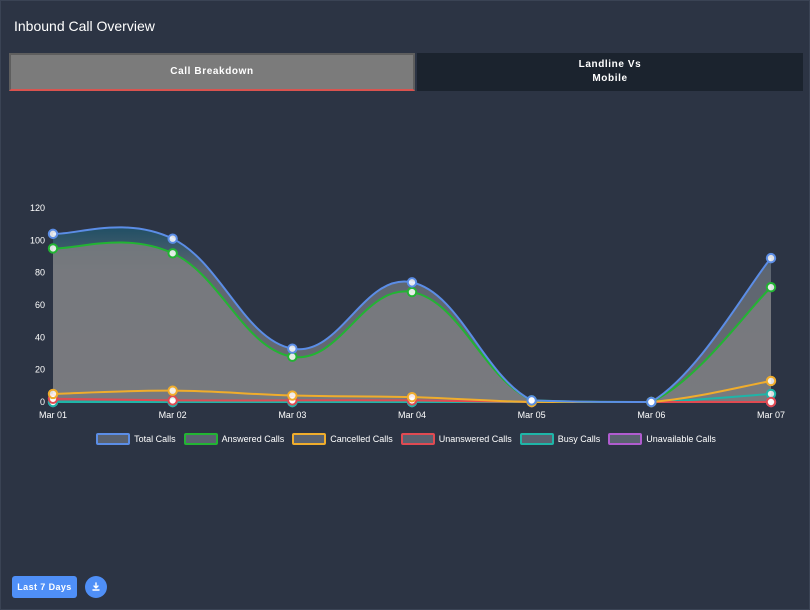 Image resolution: width=810 pixels, height=610 pixels. I want to click on legend-item: Total Calls, so click(136, 439).